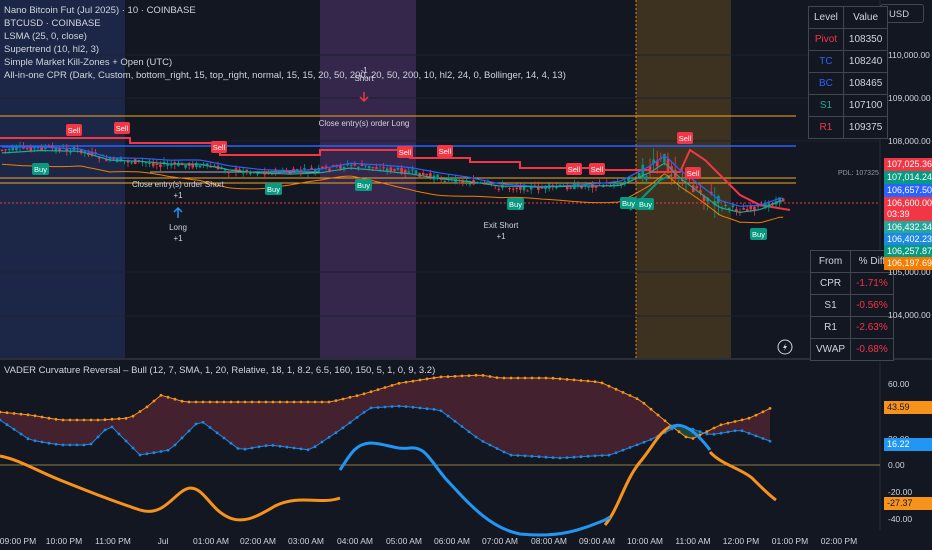 The image size is (932, 550). Describe the element at coordinates (52, 49) in the screenshot. I see `indicator-supertrend: Supertrend (10, hl2, 3)` at that location.